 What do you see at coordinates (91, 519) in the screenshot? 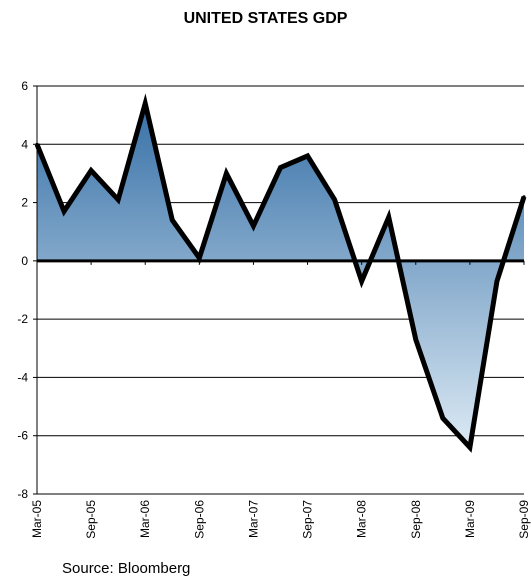
I see `x-tick-label: Sep-05` at bounding box center [91, 519].